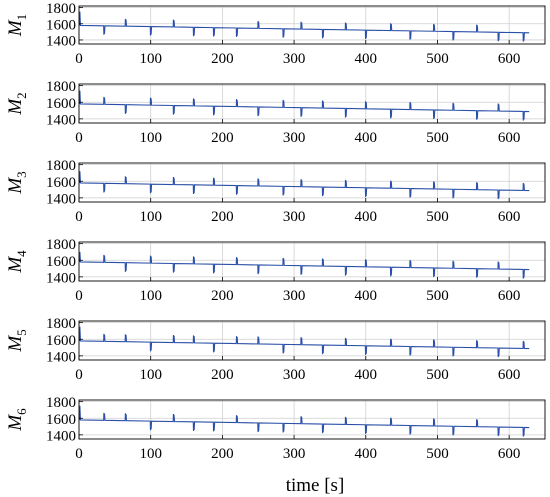 The height and width of the screenshot is (497, 550). Describe the element at coordinates (17, 25) in the screenshot. I see `y-axis-label: M1` at that location.